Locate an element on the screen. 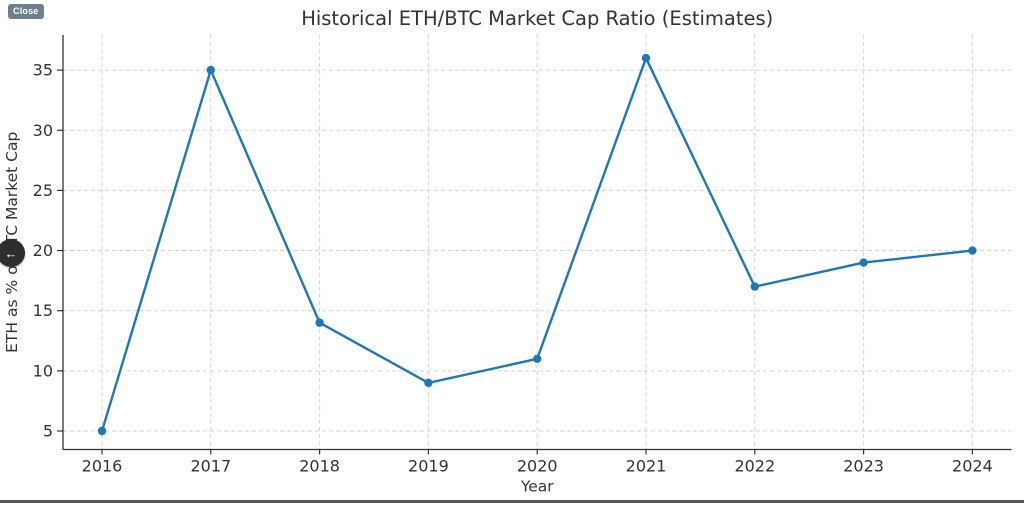  x-tick-label: 2020 is located at coordinates (537, 466).